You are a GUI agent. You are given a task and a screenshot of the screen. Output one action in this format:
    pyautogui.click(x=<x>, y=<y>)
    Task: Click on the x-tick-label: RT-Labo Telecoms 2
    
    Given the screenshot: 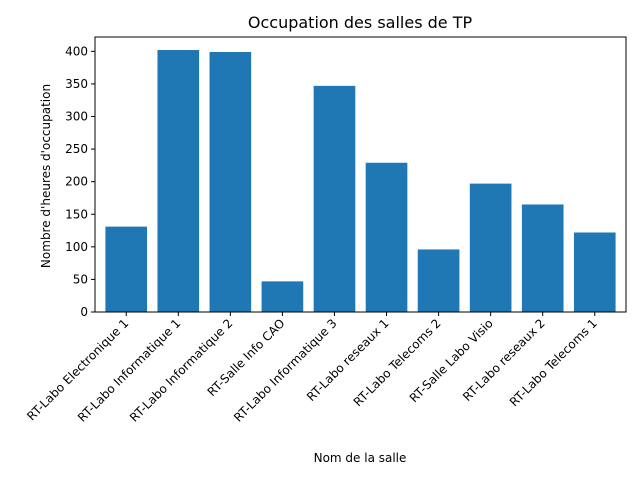 What is the action you would take?
    pyautogui.click(x=397, y=362)
    